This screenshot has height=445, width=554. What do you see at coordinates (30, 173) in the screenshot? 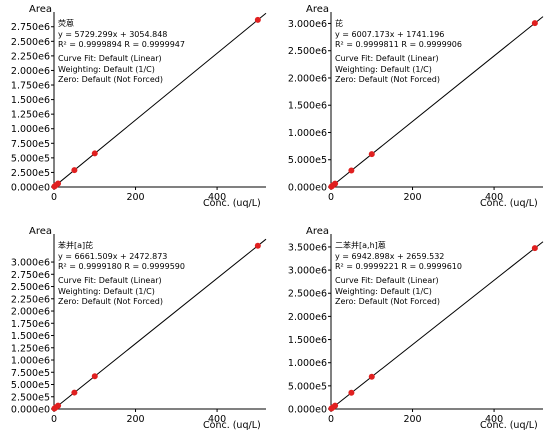
I see `y-tick-label: 2.500e5` at bounding box center [30, 173].